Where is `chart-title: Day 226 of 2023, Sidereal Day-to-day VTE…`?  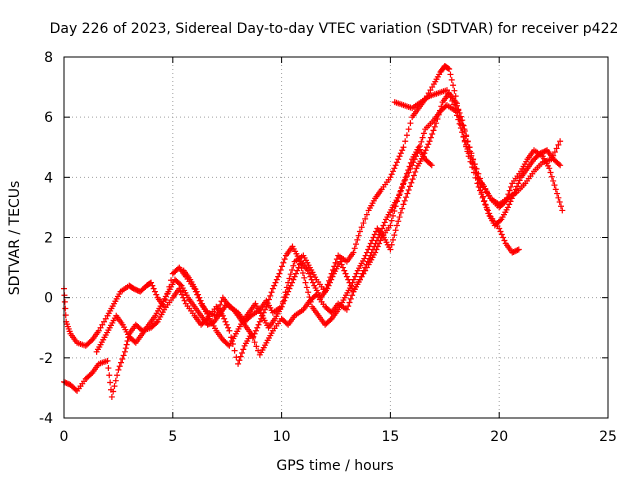
chart-title: Day 226 of 2023, Sidereal Day-to-day VTE… is located at coordinates (334, 29).